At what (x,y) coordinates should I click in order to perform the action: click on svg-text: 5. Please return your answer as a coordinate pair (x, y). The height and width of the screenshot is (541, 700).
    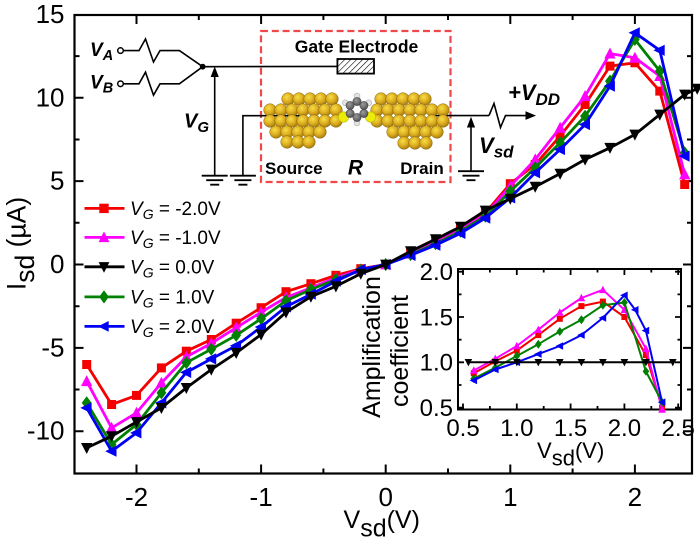
    Looking at the image, I should click on (57, 181).